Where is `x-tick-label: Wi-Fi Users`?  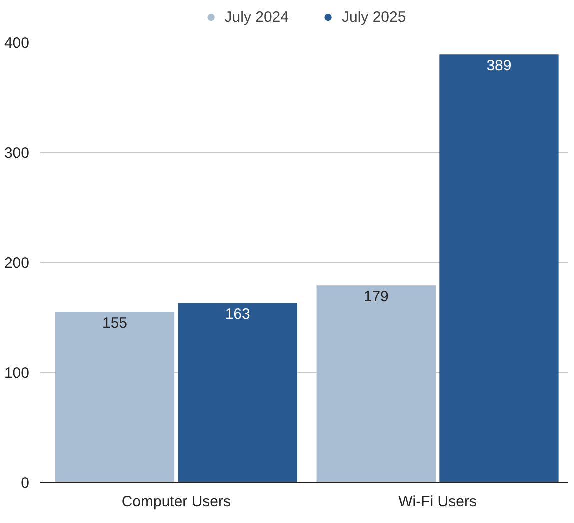 x-tick-label: Wi-Fi Users is located at coordinates (437, 502).